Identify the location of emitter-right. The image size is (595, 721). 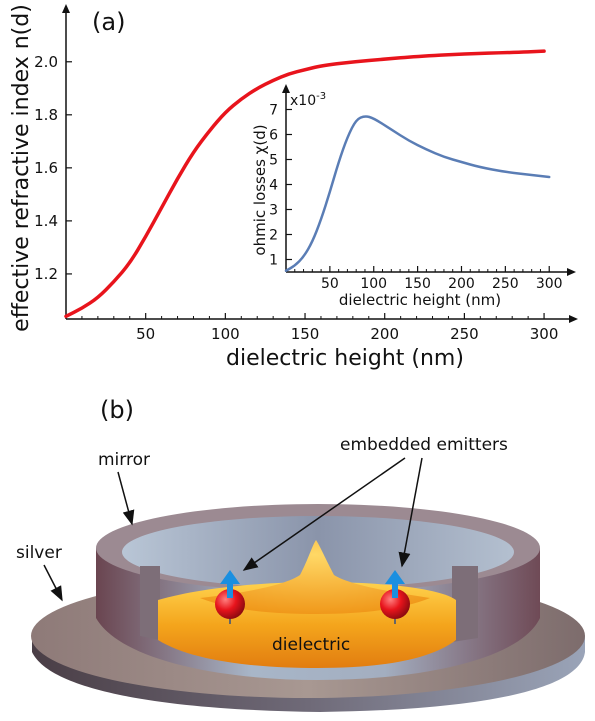
(395, 597).